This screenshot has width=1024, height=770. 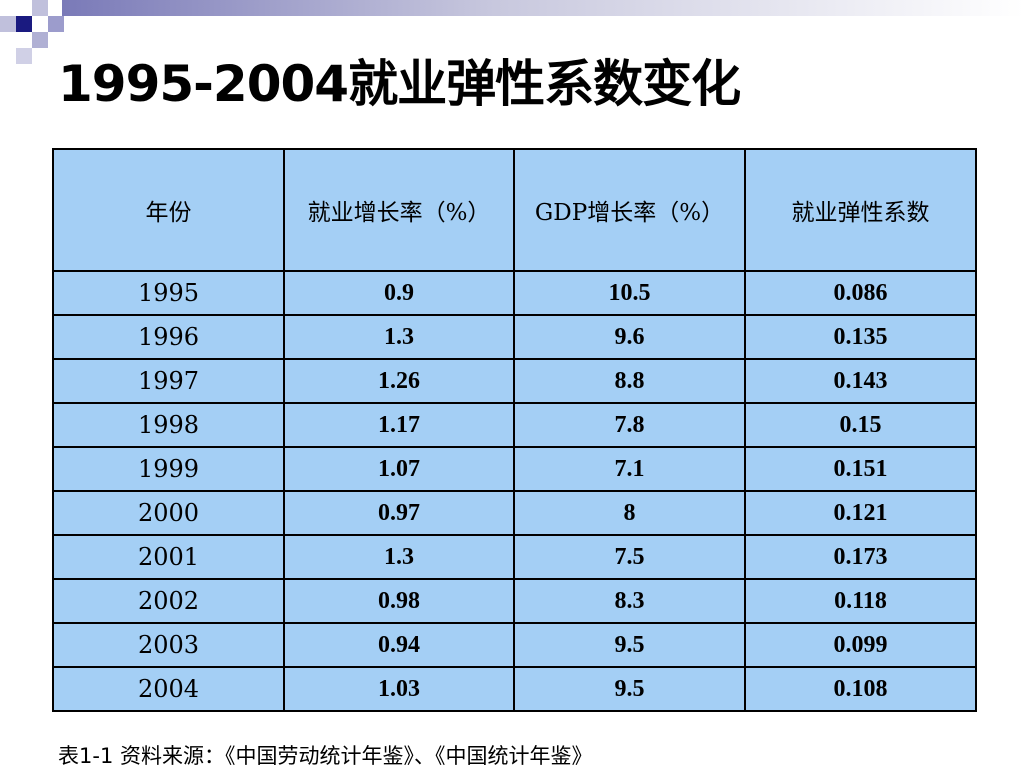 I want to click on table-row: 2003 0.94 9.5 0.099, so click(x=514, y=645).